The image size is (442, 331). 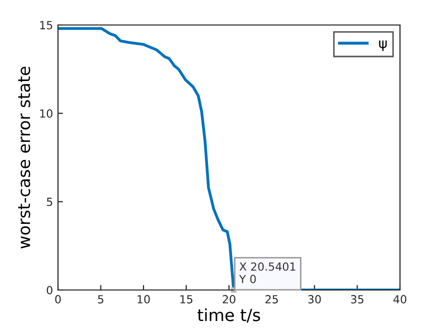 What do you see at coordinates (229, 315) in the screenshot?
I see `x-axis-title: time t/s` at bounding box center [229, 315].